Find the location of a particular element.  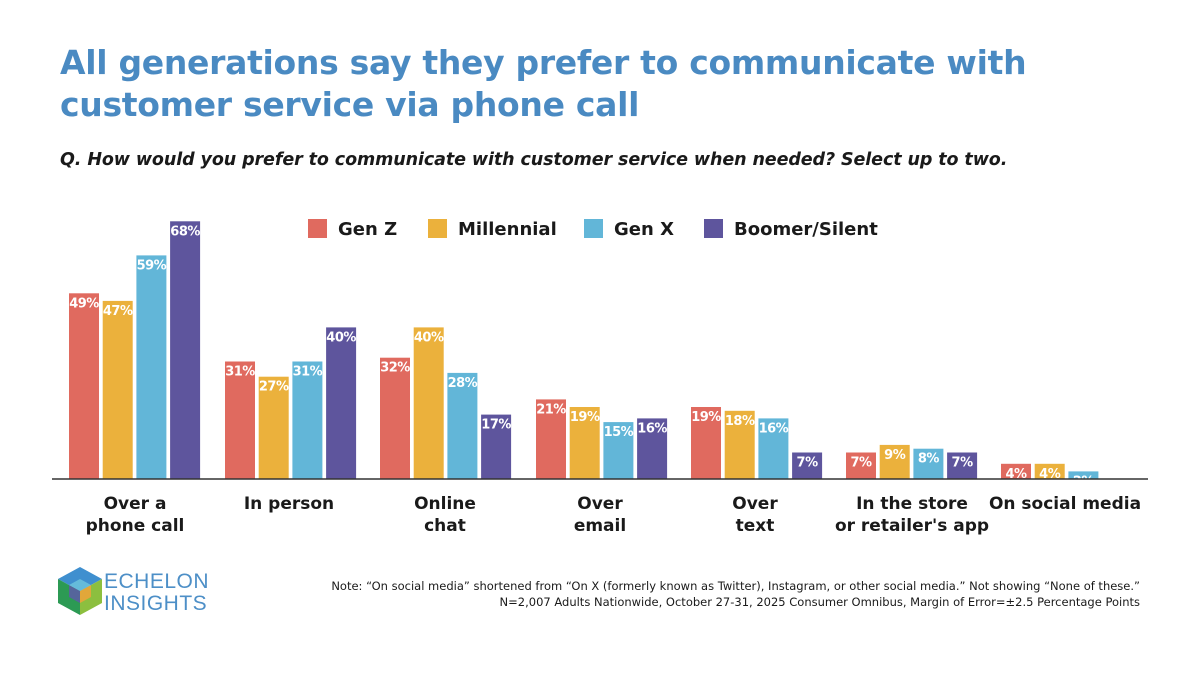

bar-value-label: 21% is located at coordinates (551, 409).